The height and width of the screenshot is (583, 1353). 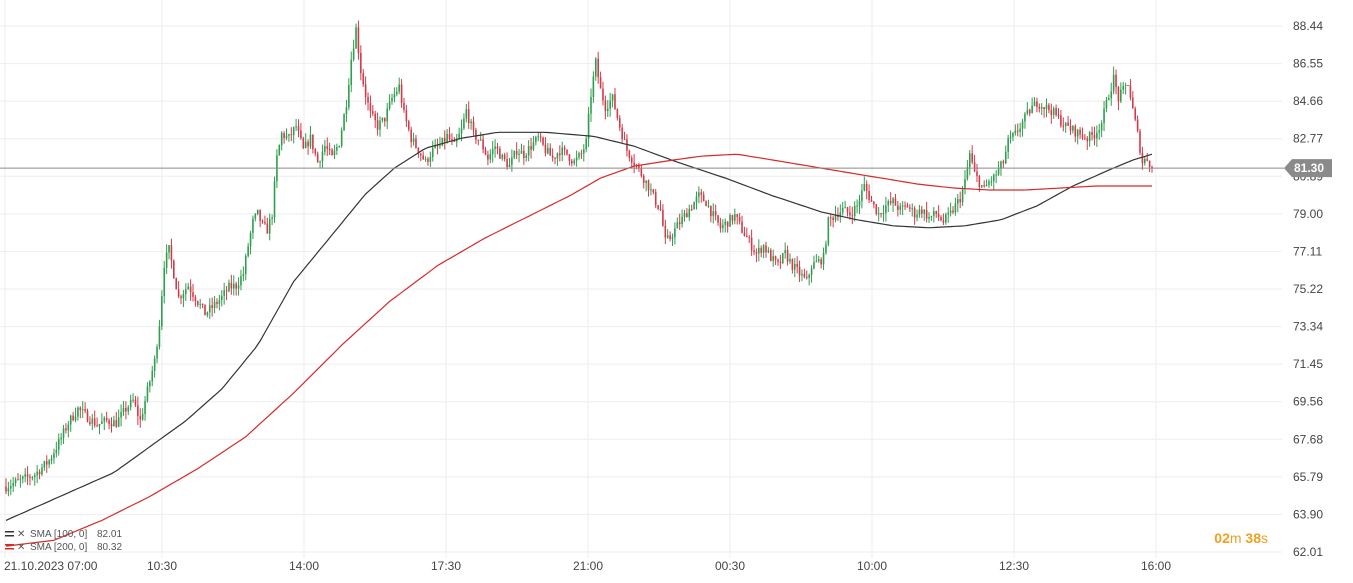 I want to click on y-tick-label: 67.68, so click(x=1308, y=439).